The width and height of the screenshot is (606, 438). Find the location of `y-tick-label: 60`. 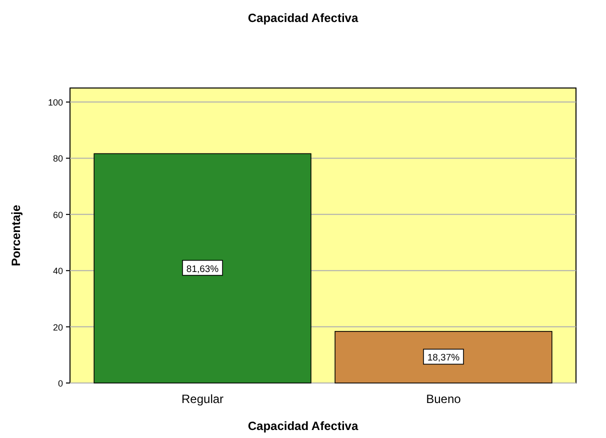

y-tick-label: 60 is located at coordinates (57, 215).